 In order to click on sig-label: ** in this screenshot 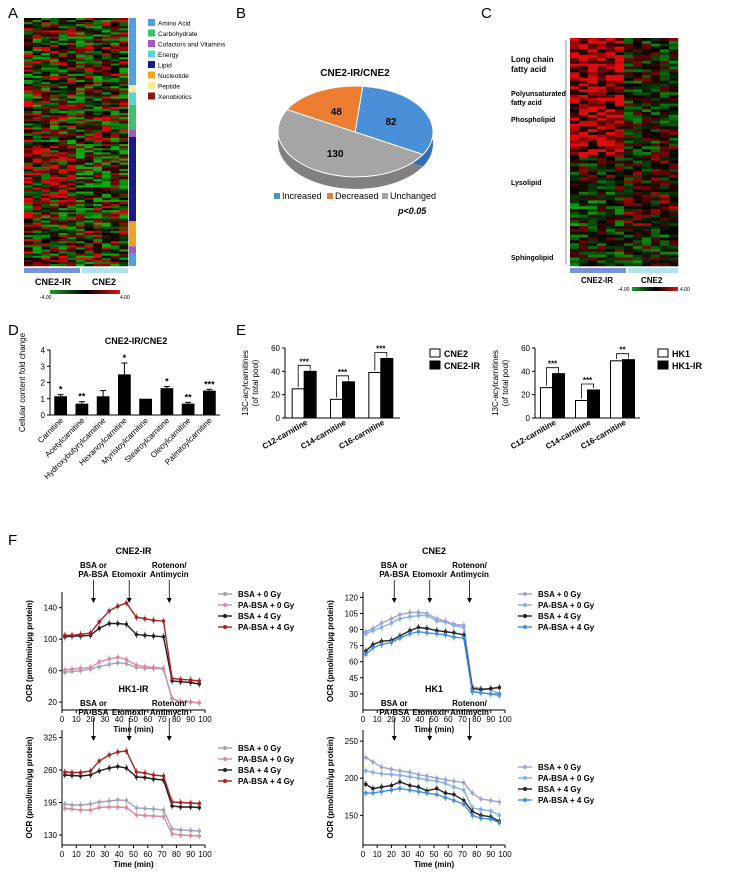, I will do `click(622, 350)`.